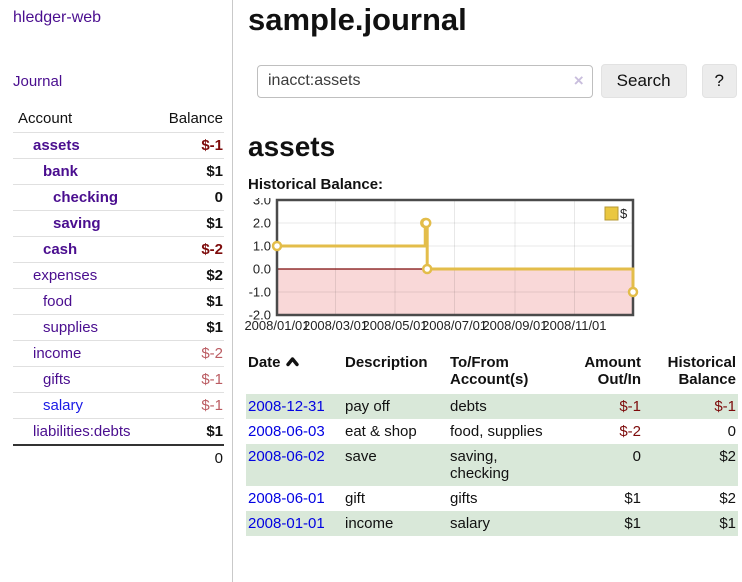 The height and width of the screenshot is (582, 742). What do you see at coordinates (262, 203) in the screenshot?
I see `svg-text: 3.0` at bounding box center [262, 203].